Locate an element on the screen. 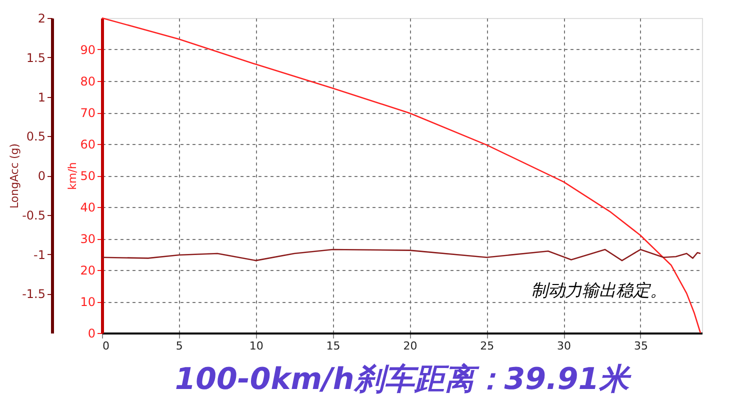  y-tick-label: 60 is located at coordinates (88, 145).